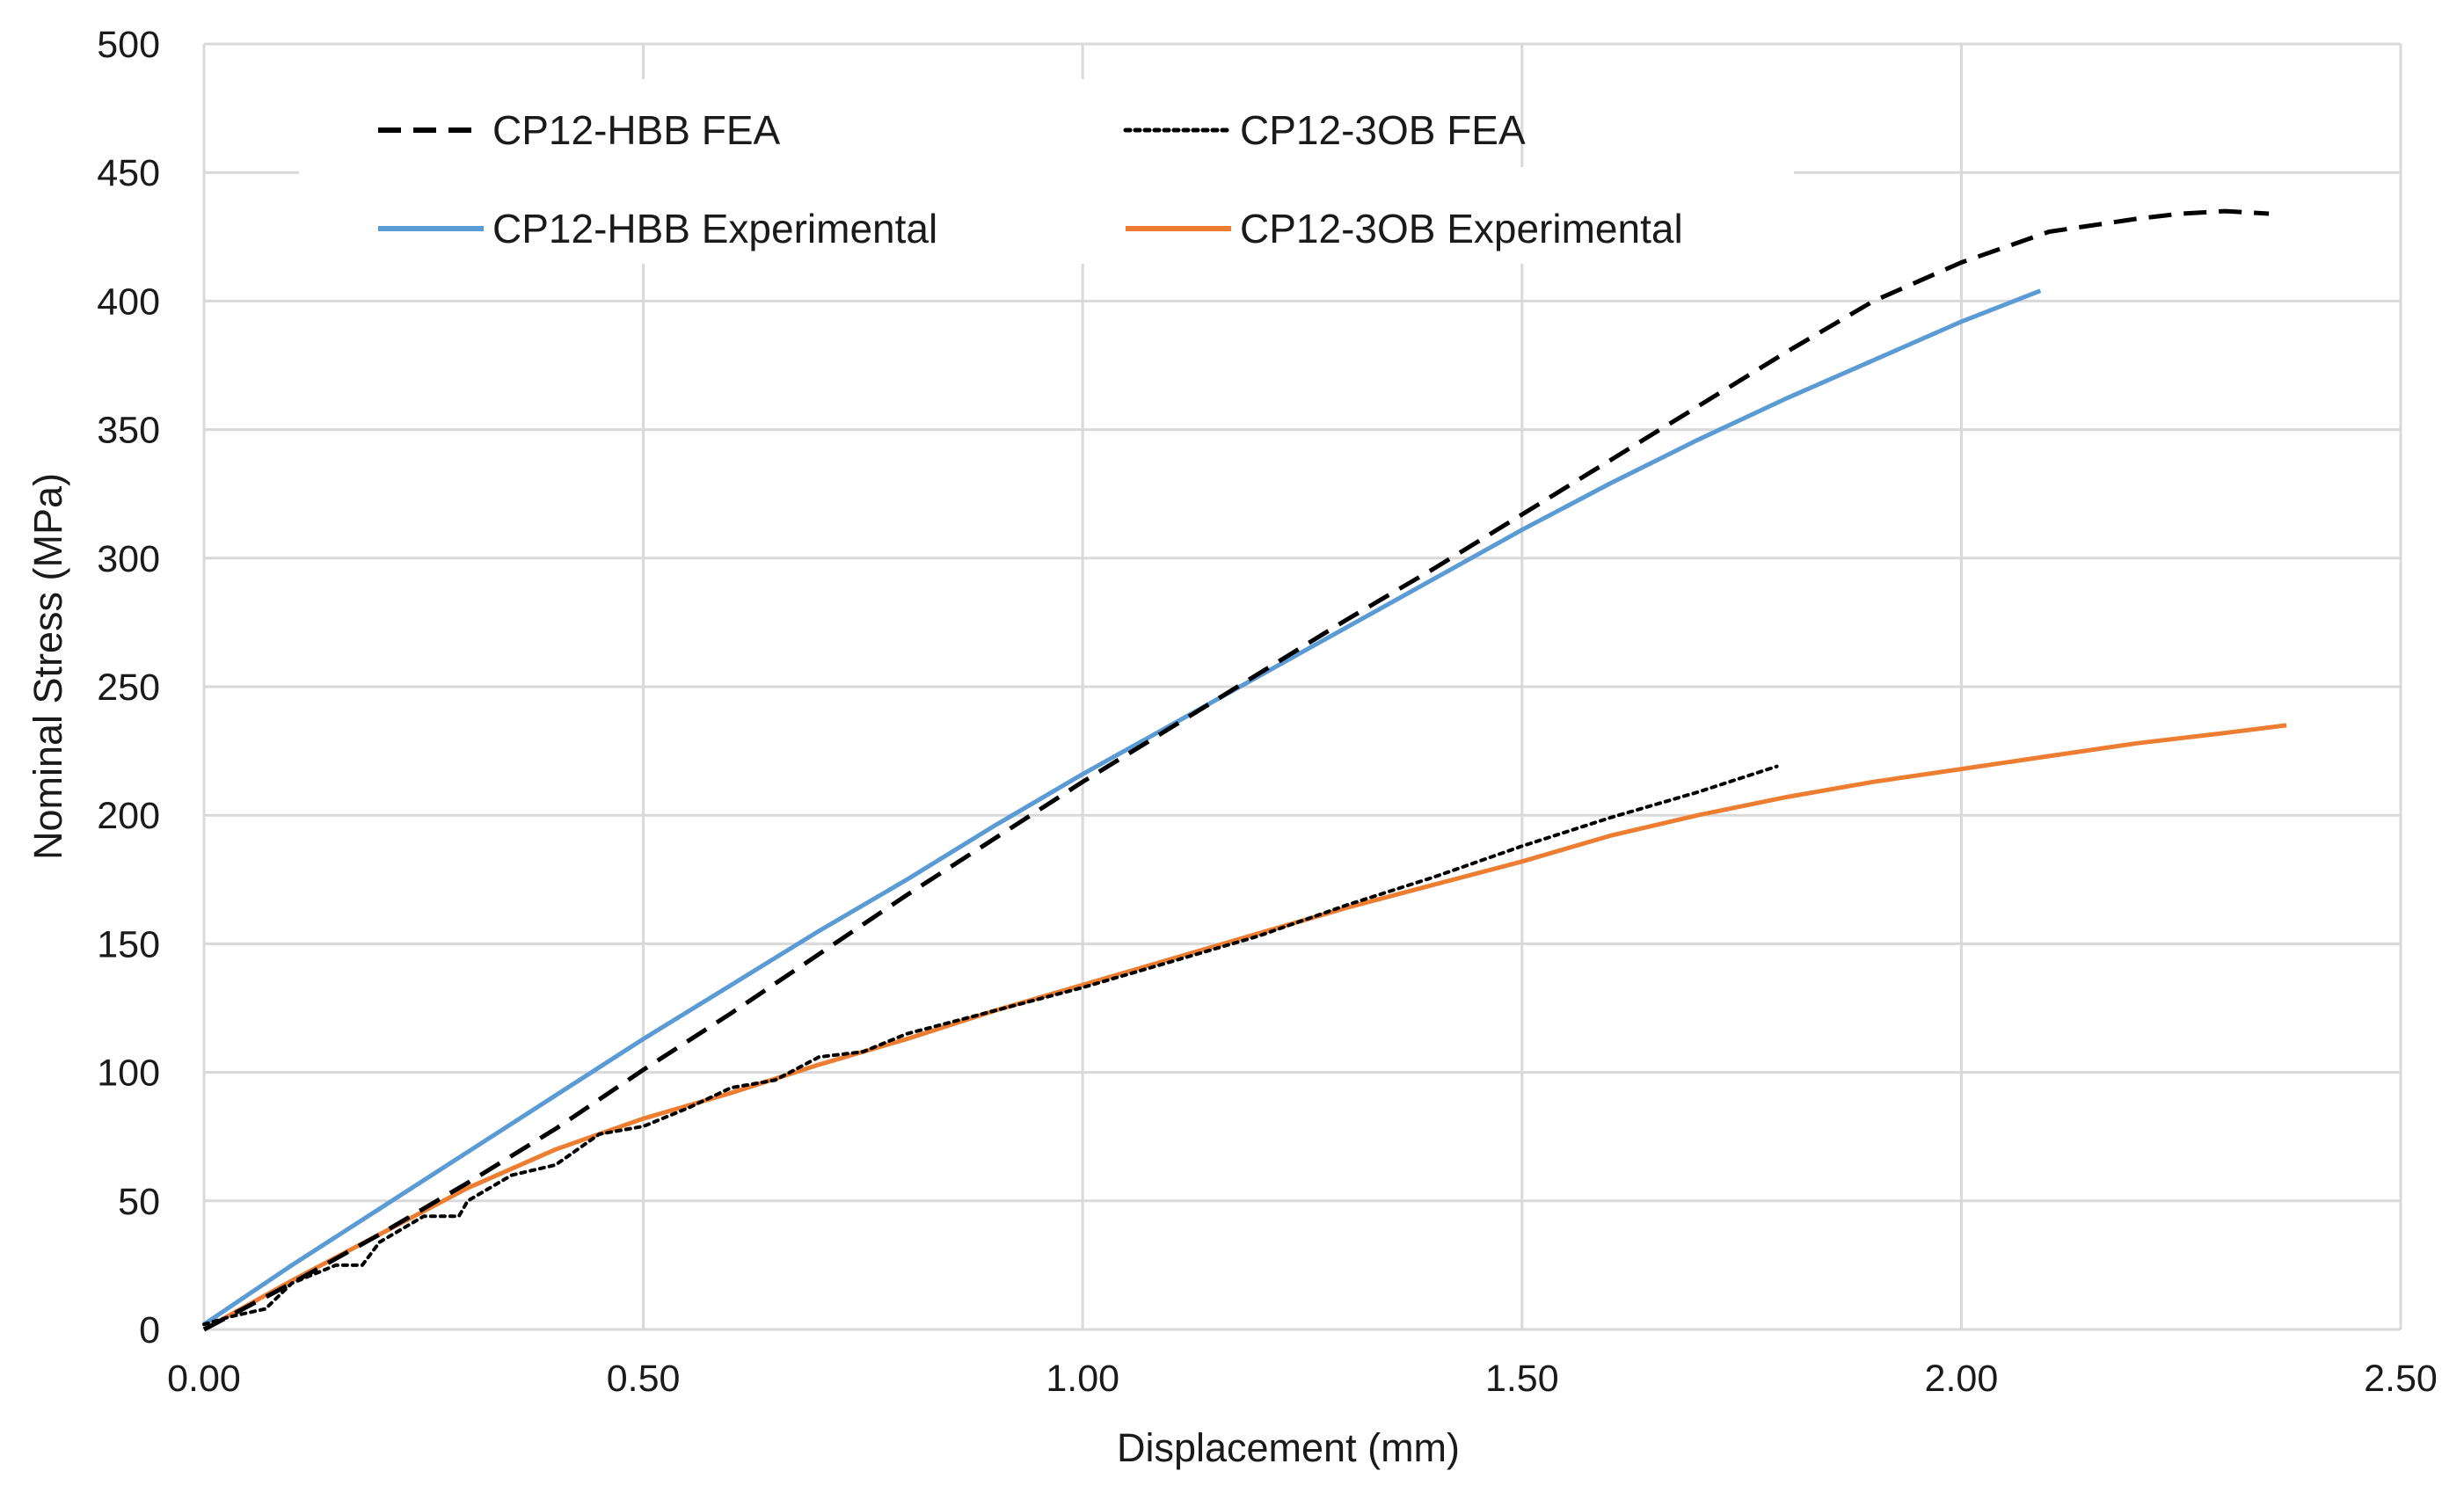  I want to click on legend-label: CP12-HBB Experimental, so click(714, 228).